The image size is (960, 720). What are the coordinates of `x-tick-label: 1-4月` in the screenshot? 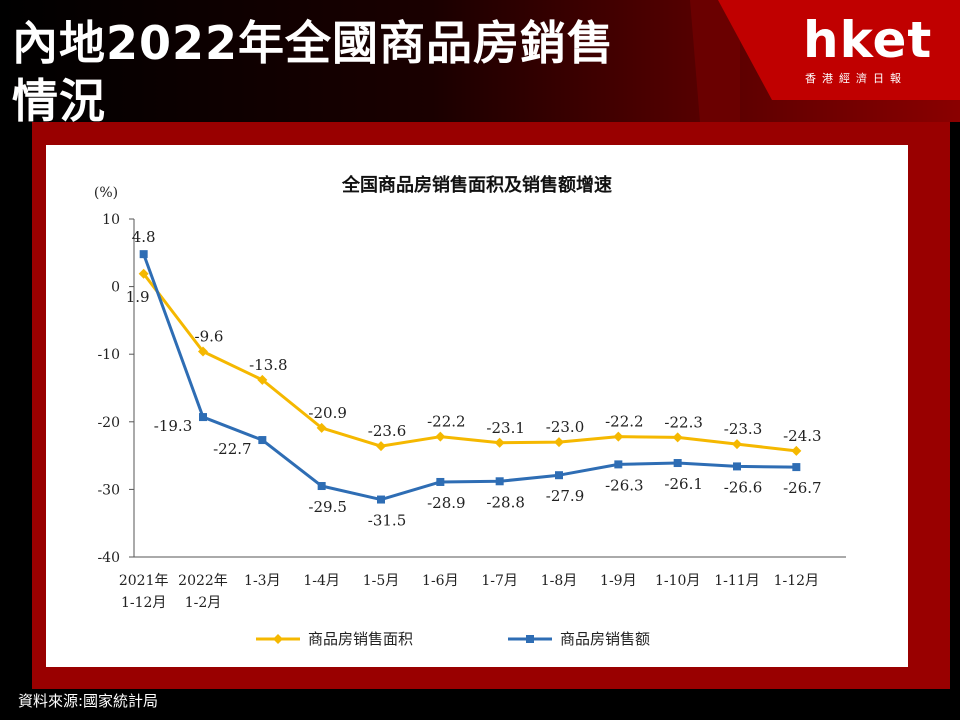 It's located at (321, 581).